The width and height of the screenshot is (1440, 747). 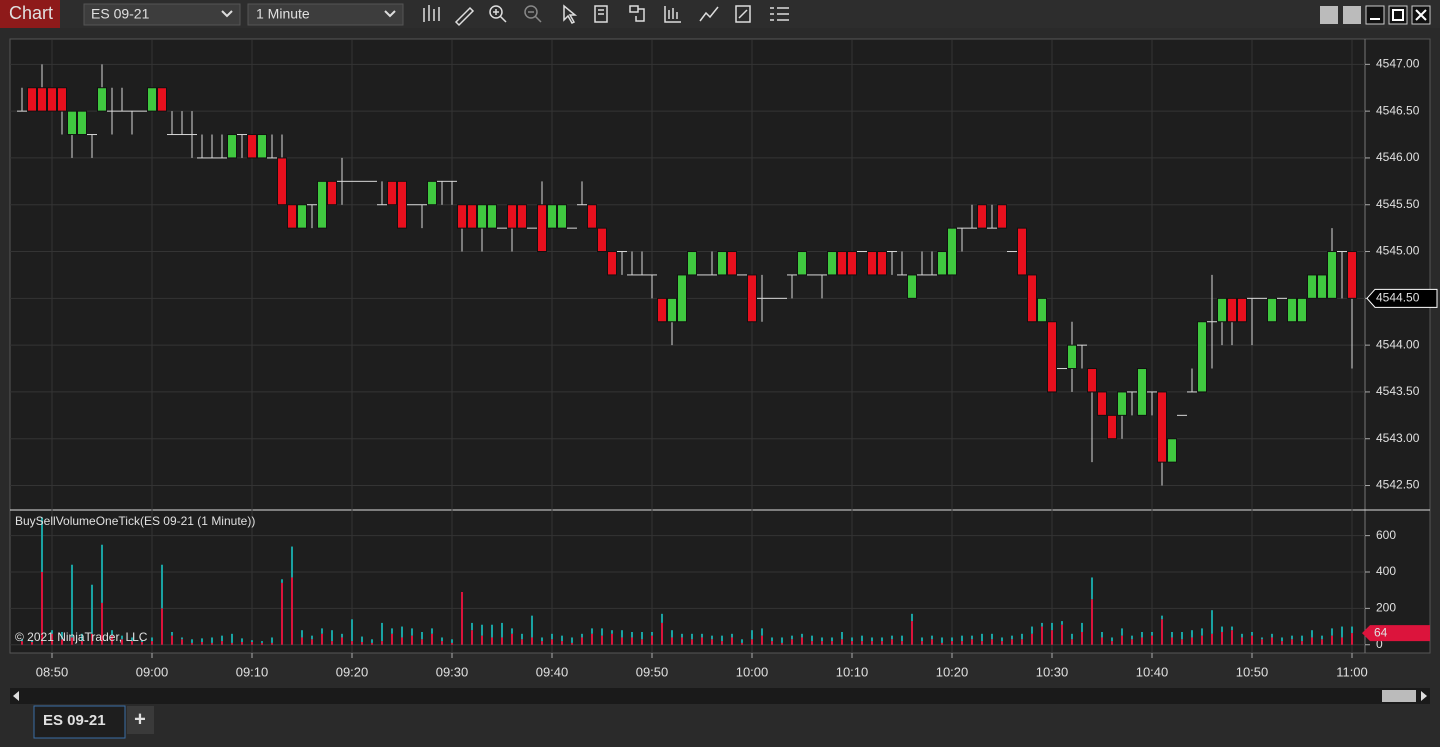 What do you see at coordinates (531, 12) in the screenshot?
I see `zoom-out-icon` at bounding box center [531, 12].